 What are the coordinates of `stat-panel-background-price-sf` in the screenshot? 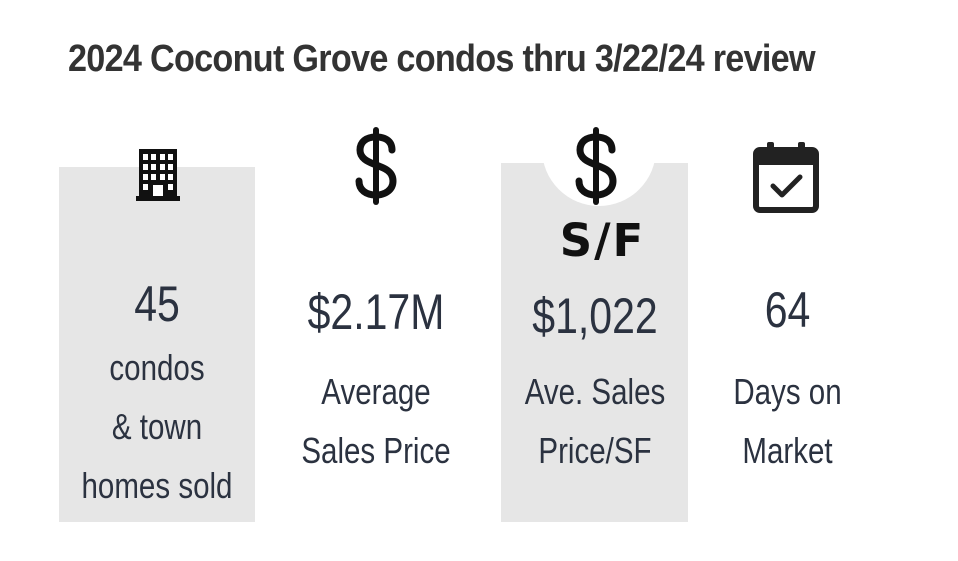 It's located at (594, 342).